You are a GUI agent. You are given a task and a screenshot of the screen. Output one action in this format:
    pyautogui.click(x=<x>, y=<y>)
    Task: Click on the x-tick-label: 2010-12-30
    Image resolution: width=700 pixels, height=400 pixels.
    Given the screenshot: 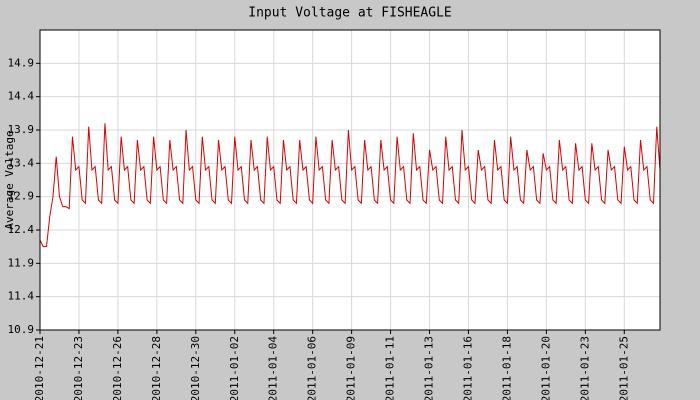 What is the action you would take?
    pyautogui.click(x=195, y=368)
    